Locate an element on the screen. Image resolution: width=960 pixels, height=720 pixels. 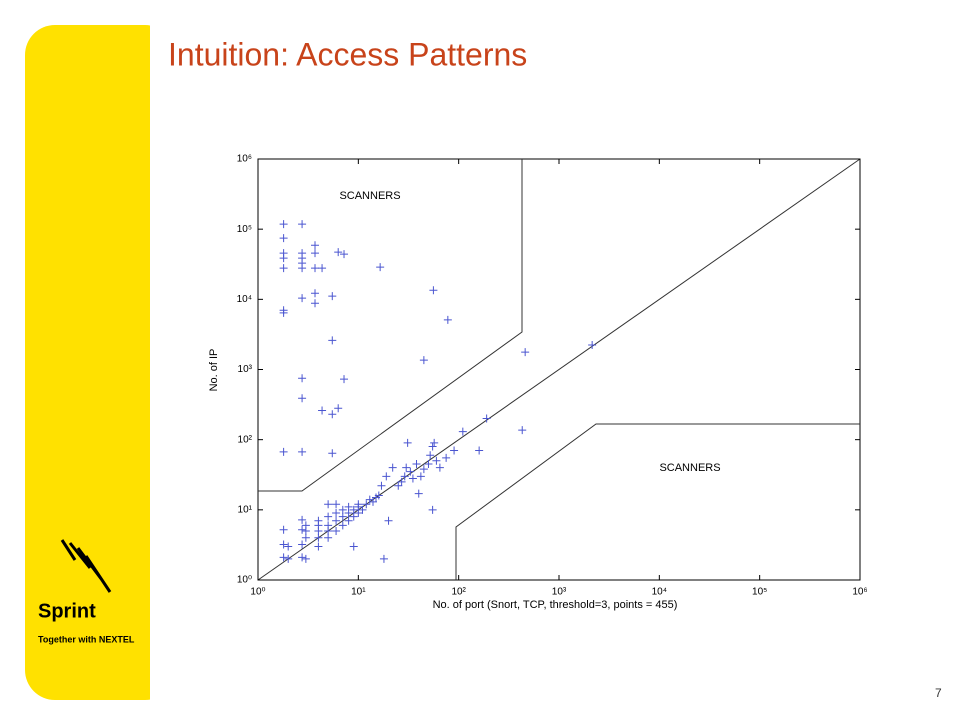
logo-brand: Sprint is located at coordinates (67, 611).